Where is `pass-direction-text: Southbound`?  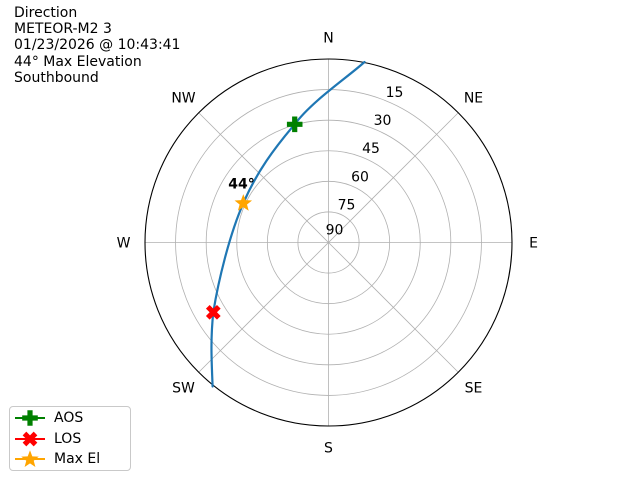 pass-direction-text: Southbound is located at coordinates (56, 77).